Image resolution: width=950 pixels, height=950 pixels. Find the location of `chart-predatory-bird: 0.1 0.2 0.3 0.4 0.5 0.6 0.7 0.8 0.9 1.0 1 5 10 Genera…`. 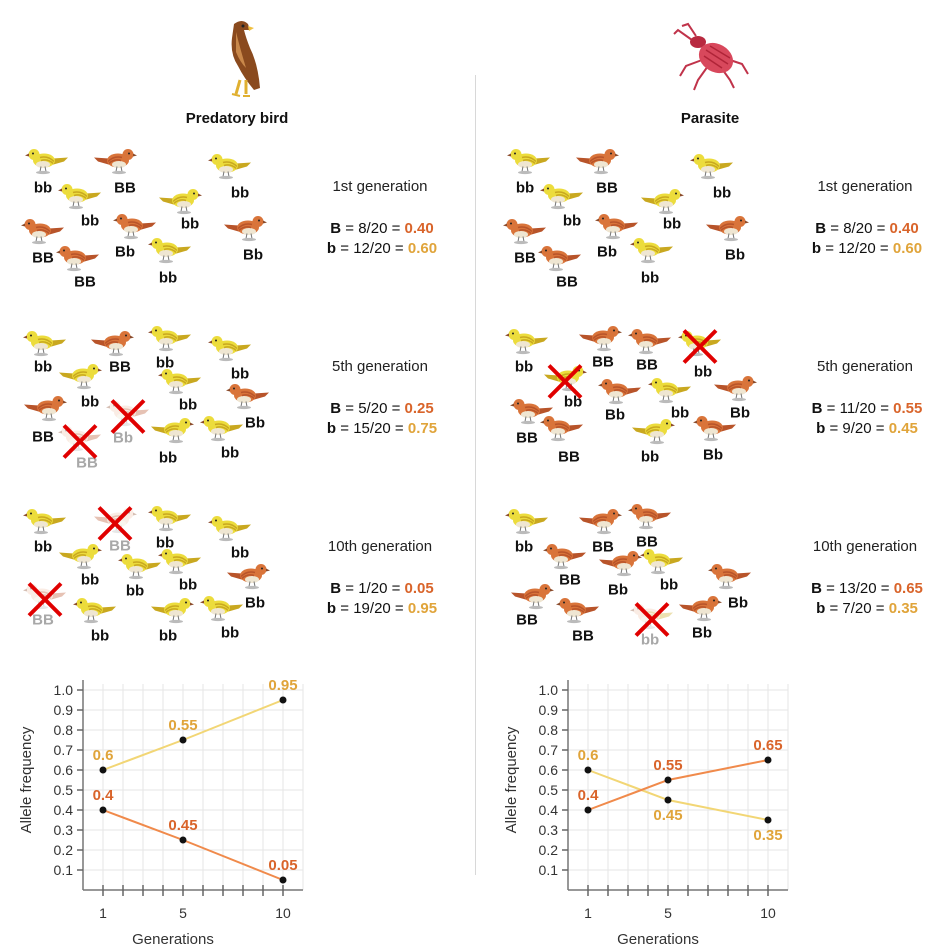

chart-predatory-bird: 0.1 0.2 0.3 0.4 0.5 0.6 0.7 0.8 0.9 1.0 1 5 10 Genera… is located at coordinates (161, 812).